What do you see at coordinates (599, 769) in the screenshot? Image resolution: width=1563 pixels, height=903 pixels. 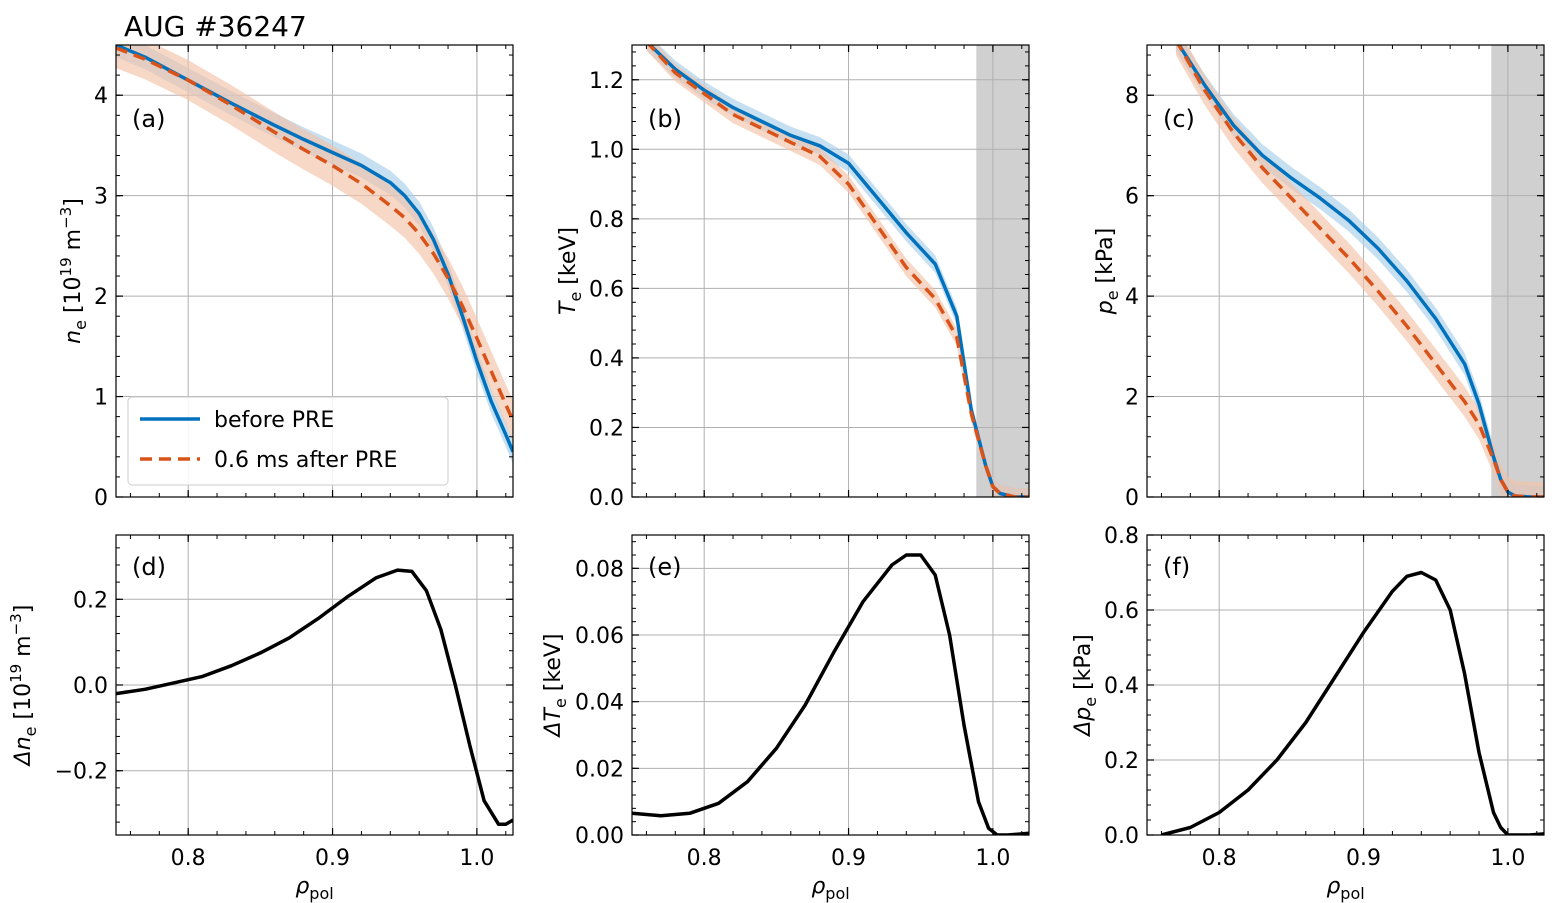 I see `y-tick-label: 0.02` at bounding box center [599, 769].